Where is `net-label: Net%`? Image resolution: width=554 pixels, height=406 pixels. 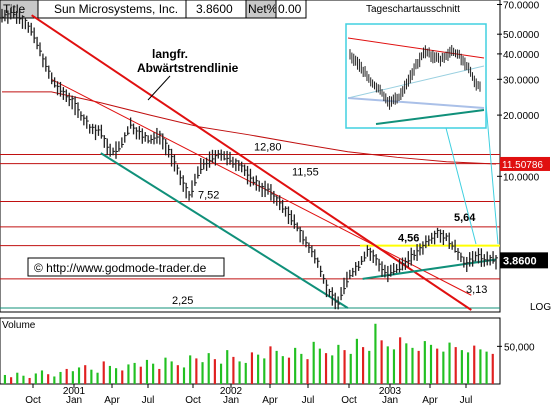
net-label: Net% is located at coordinates (263, 9).